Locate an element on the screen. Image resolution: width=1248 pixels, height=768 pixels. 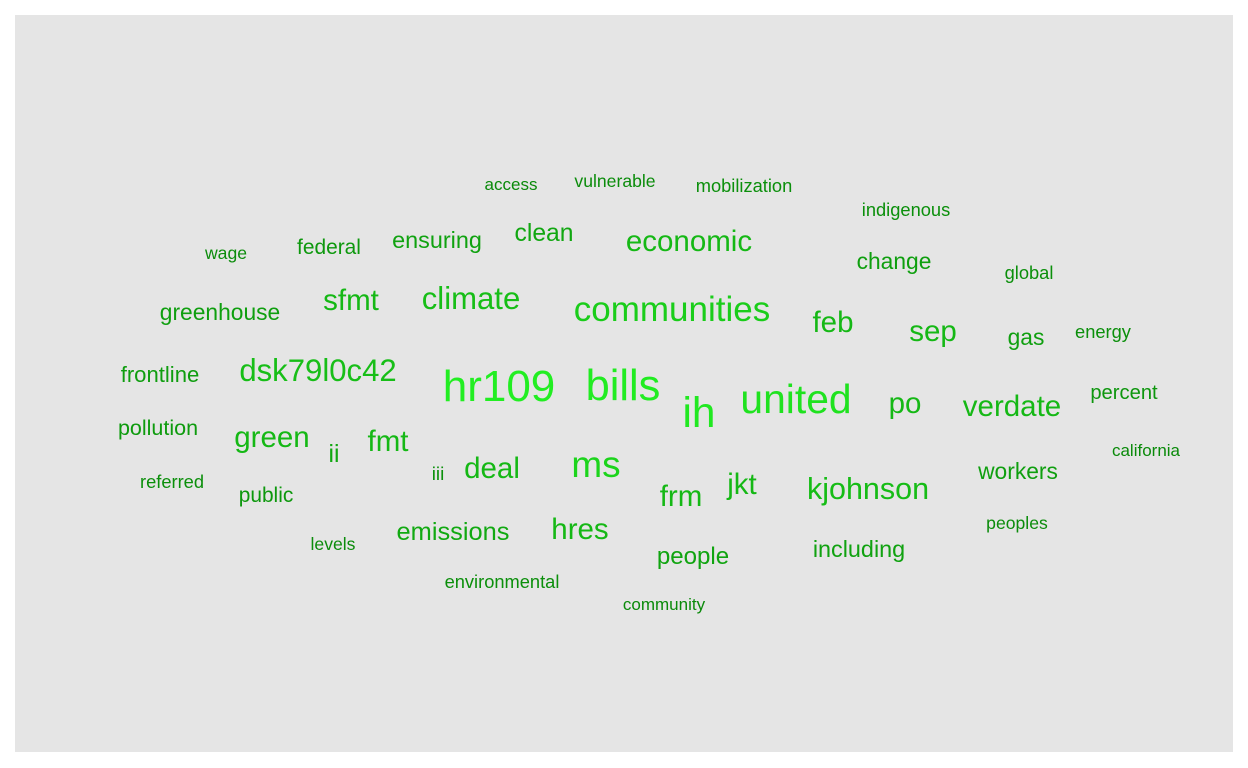
word-ensuring: ensuring is located at coordinates (437, 240).